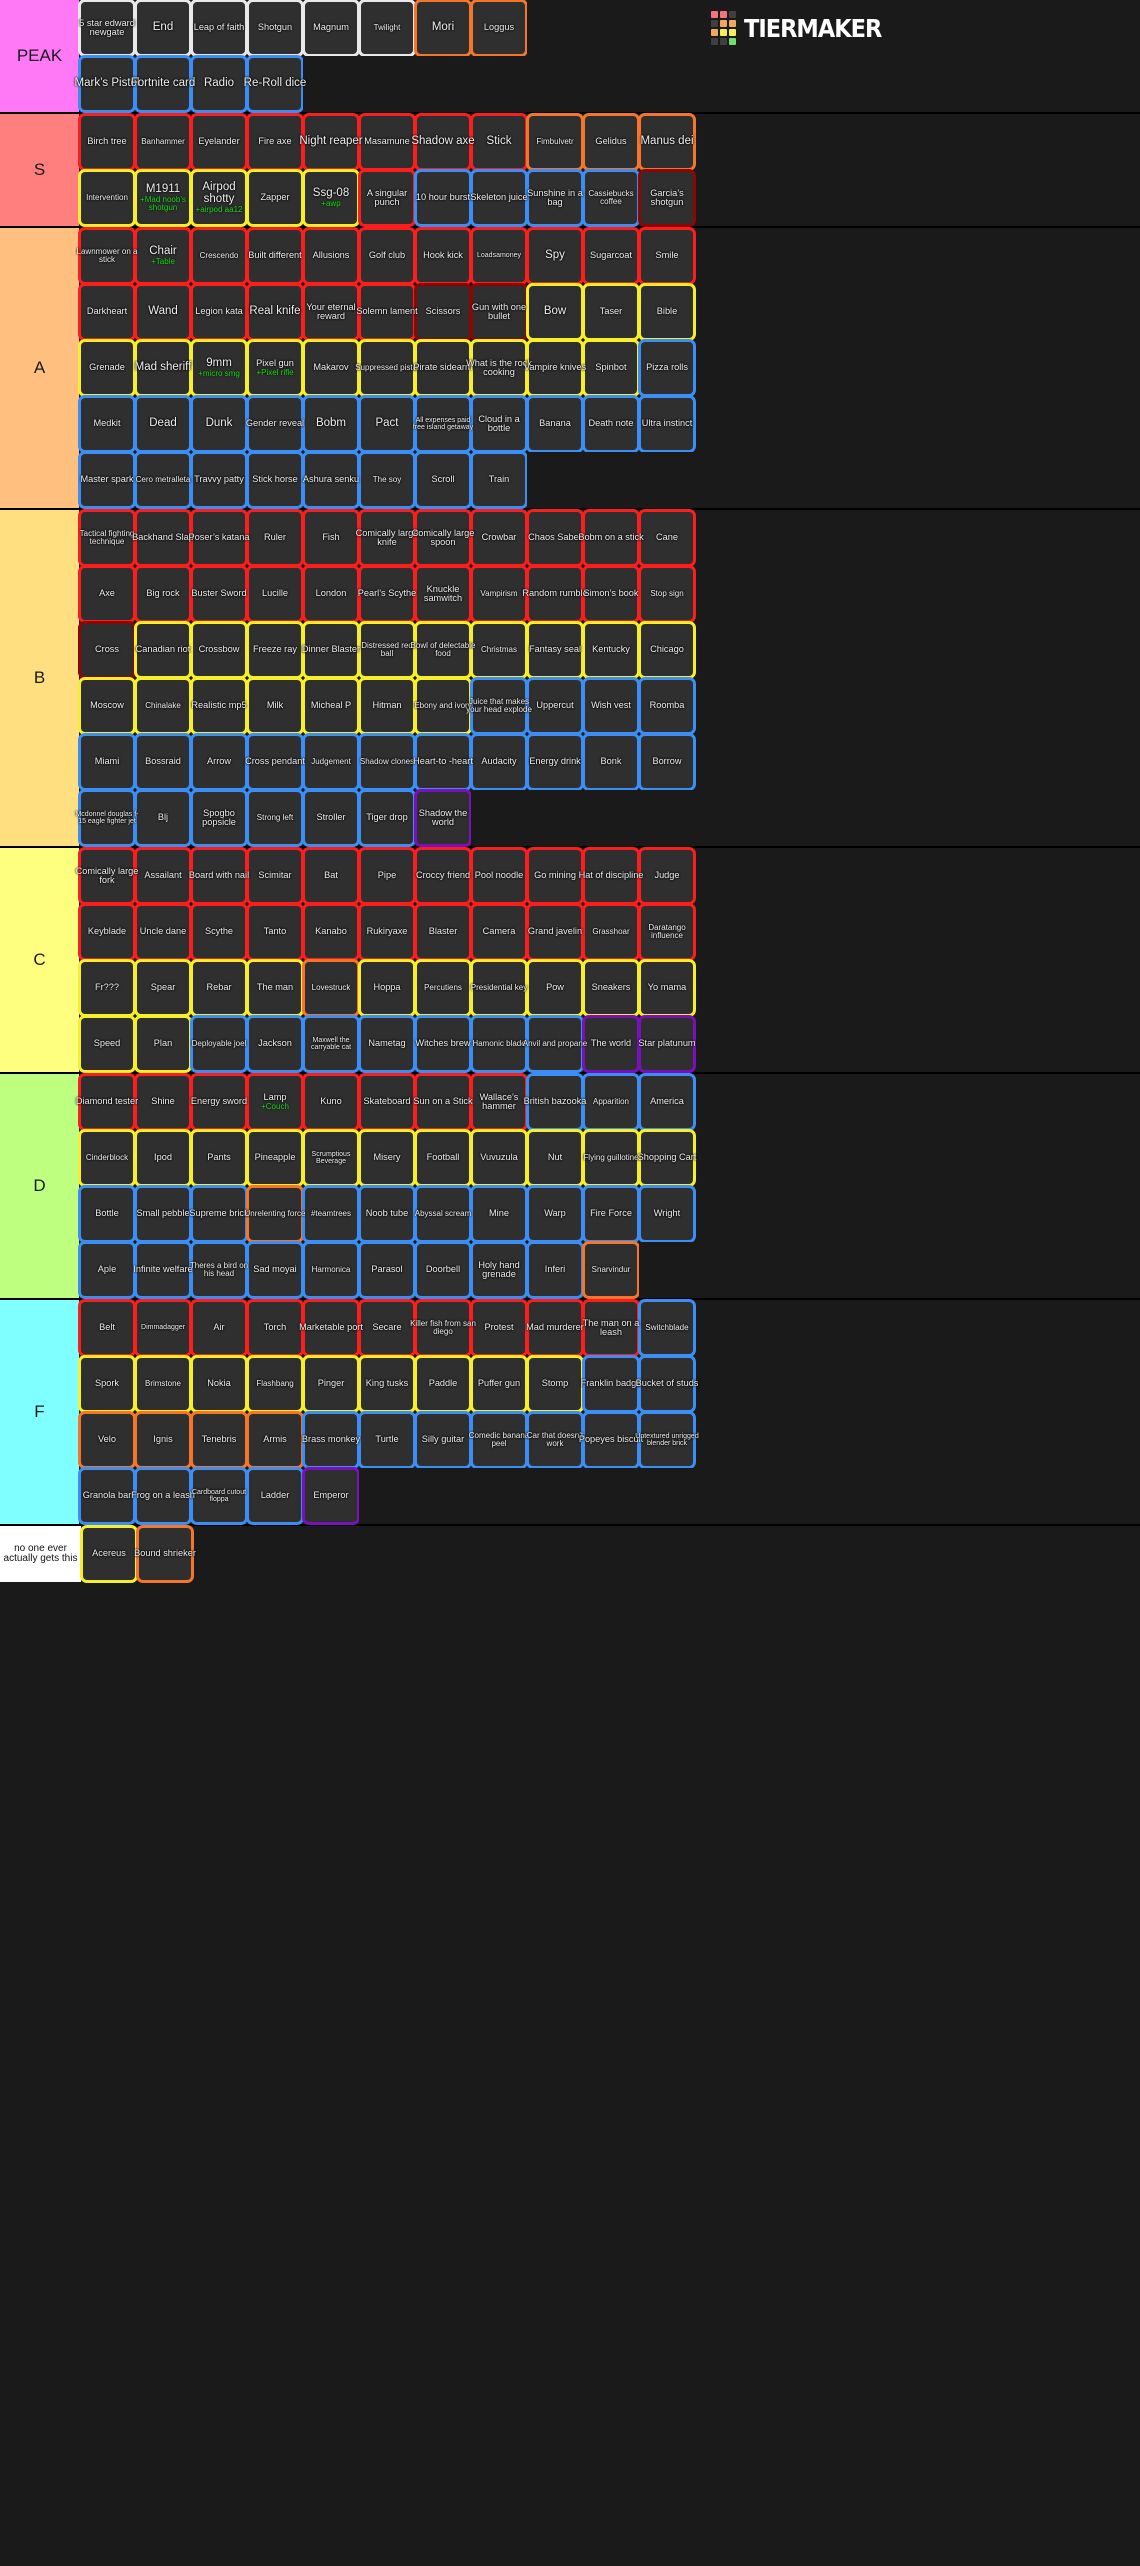  What do you see at coordinates (555, 256) in the screenshot?
I see `tier-item-card: Spy` at bounding box center [555, 256].